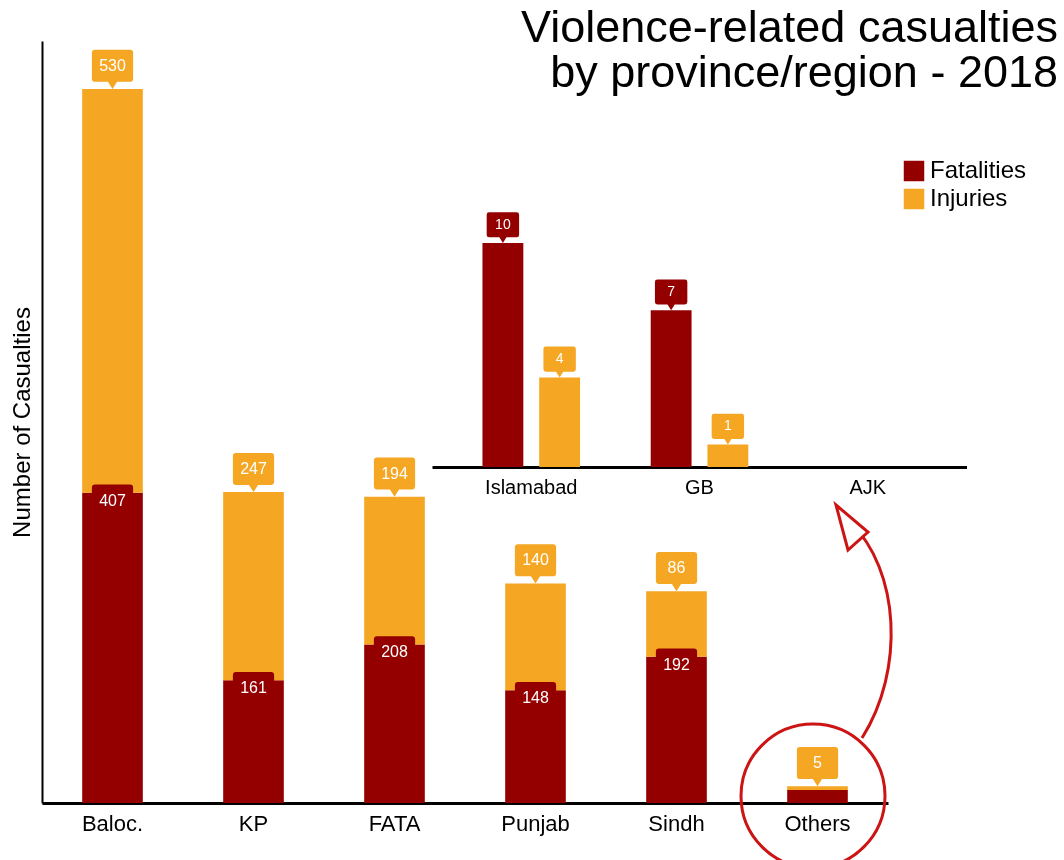 This screenshot has width=1064, height=860. Describe the element at coordinates (818, 763) in the screenshot. I see `data-label: 5` at that location.